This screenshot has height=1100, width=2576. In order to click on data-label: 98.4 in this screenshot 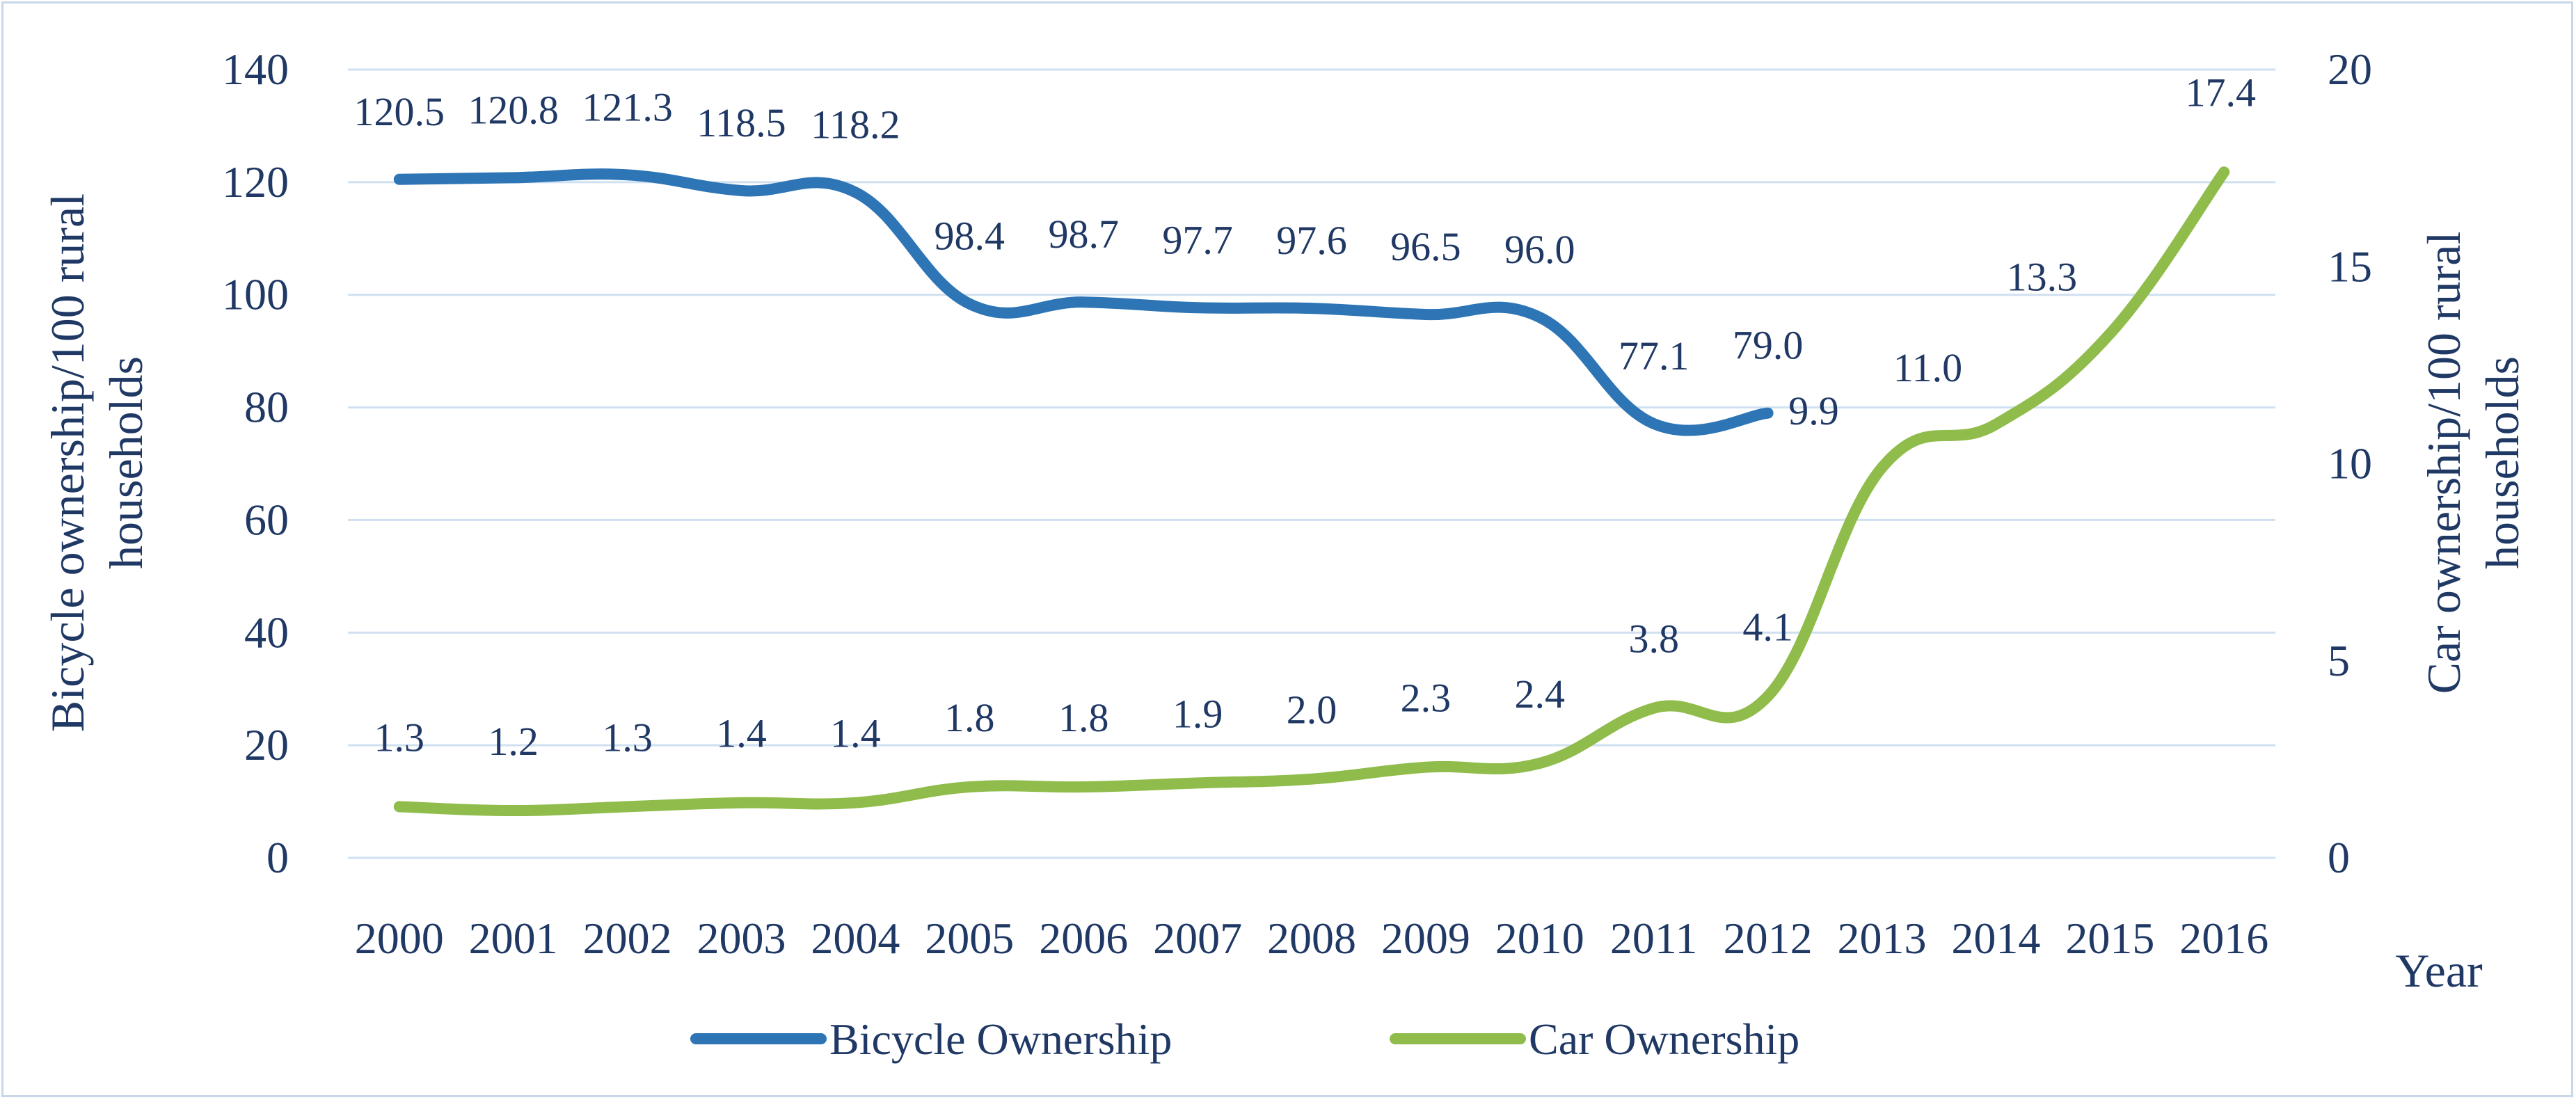, I will do `click(970, 237)`.